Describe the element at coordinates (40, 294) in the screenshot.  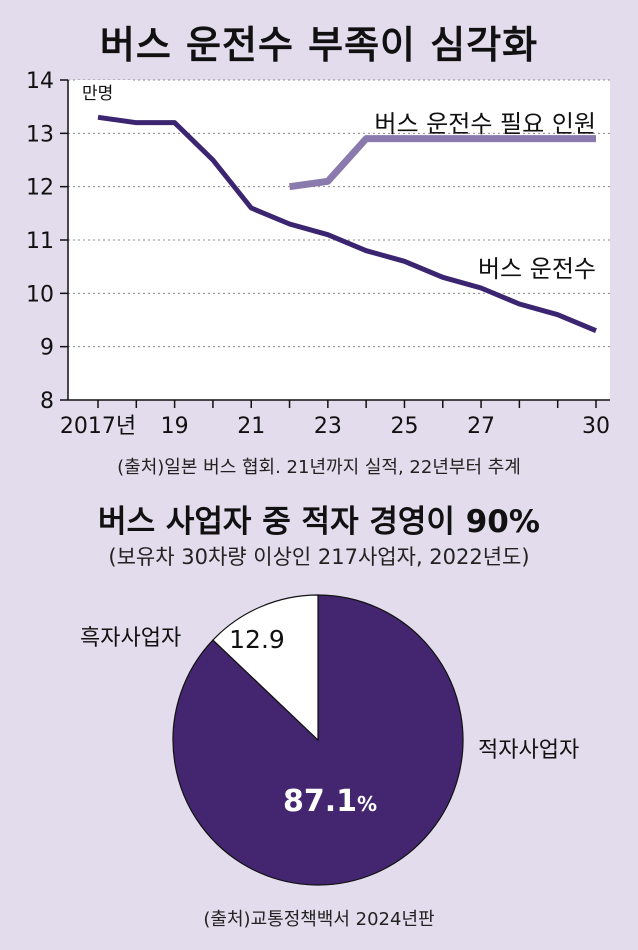
I see `y-tick-label: 10` at that location.